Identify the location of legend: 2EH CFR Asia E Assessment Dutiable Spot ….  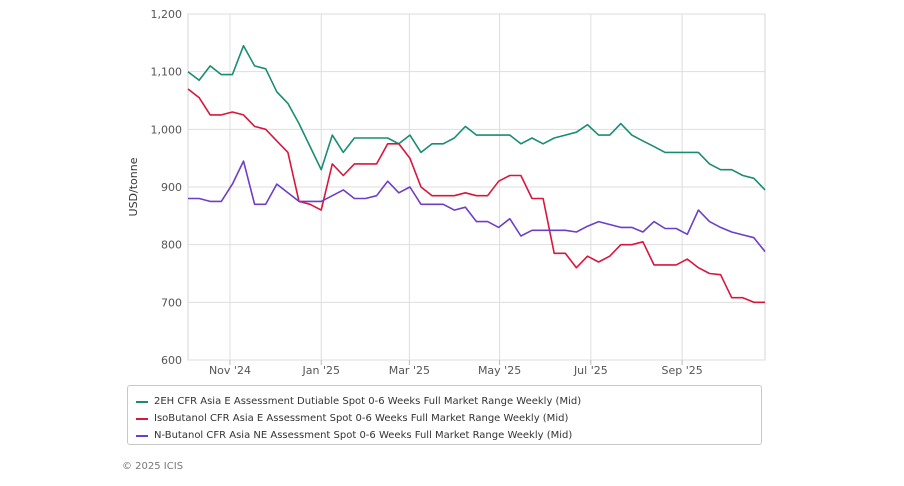
(444, 415).